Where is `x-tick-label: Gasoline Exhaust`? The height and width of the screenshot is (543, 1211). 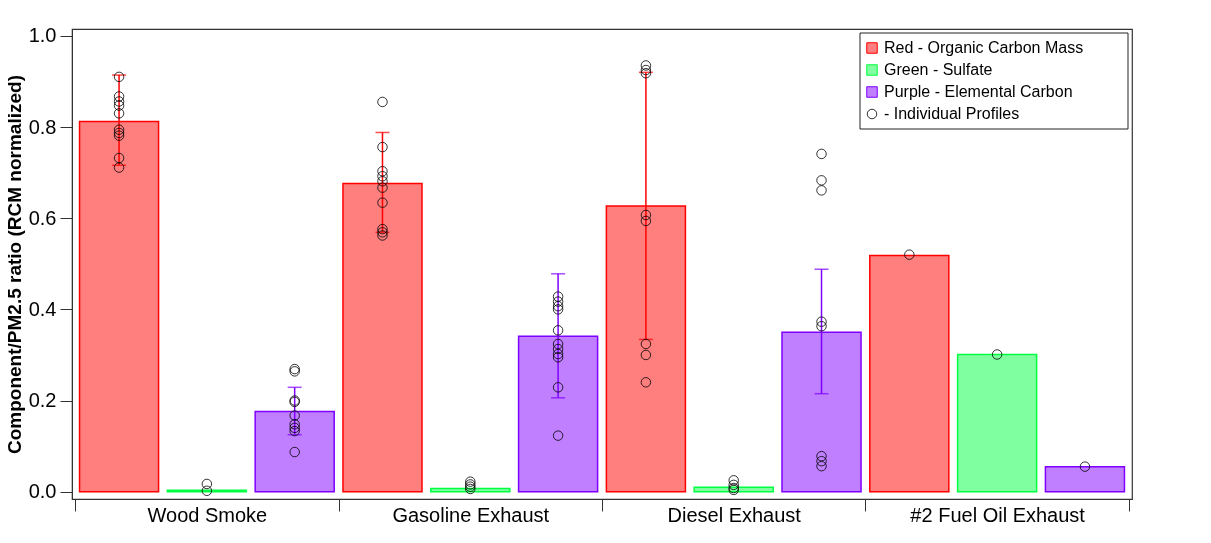 x-tick-label: Gasoline Exhaust is located at coordinates (471, 514).